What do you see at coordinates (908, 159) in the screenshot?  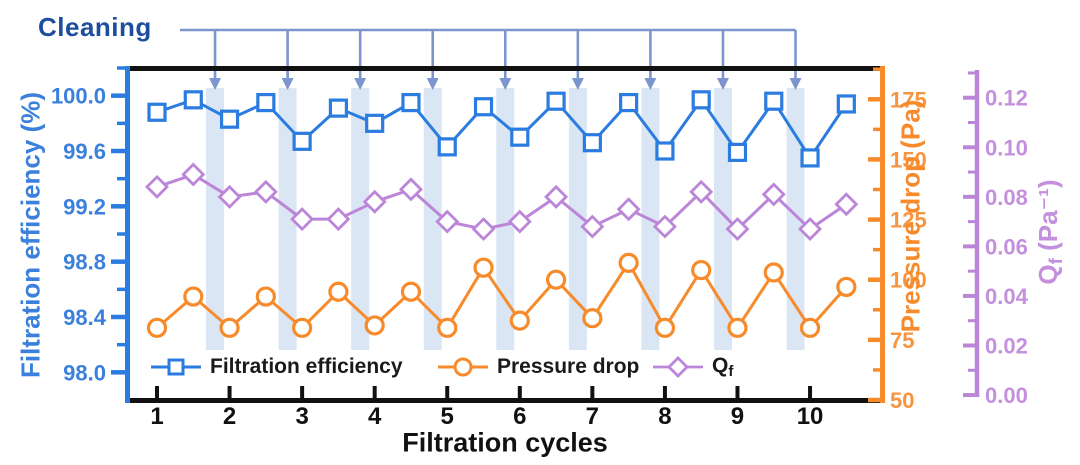 I see `axis-right-tick-label: 150` at bounding box center [908, 159].